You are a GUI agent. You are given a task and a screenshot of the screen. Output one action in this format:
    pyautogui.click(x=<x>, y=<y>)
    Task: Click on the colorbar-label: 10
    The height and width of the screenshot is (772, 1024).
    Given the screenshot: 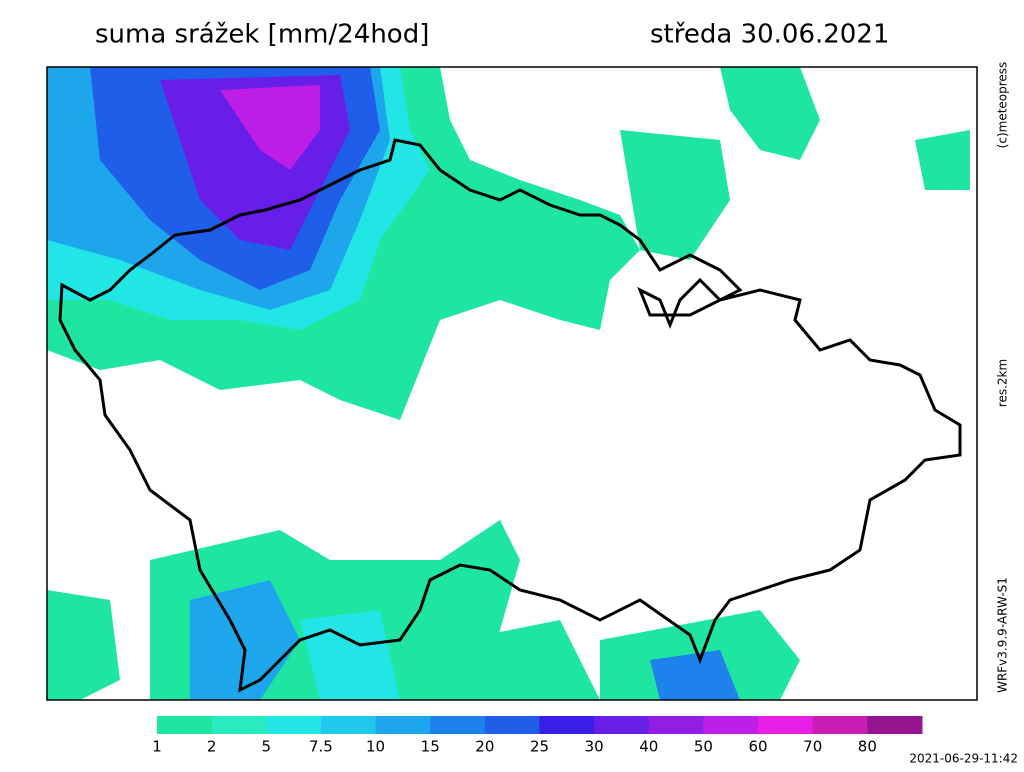 What is the action you would take?
    pyautogui.click(x=375, y=747)
    